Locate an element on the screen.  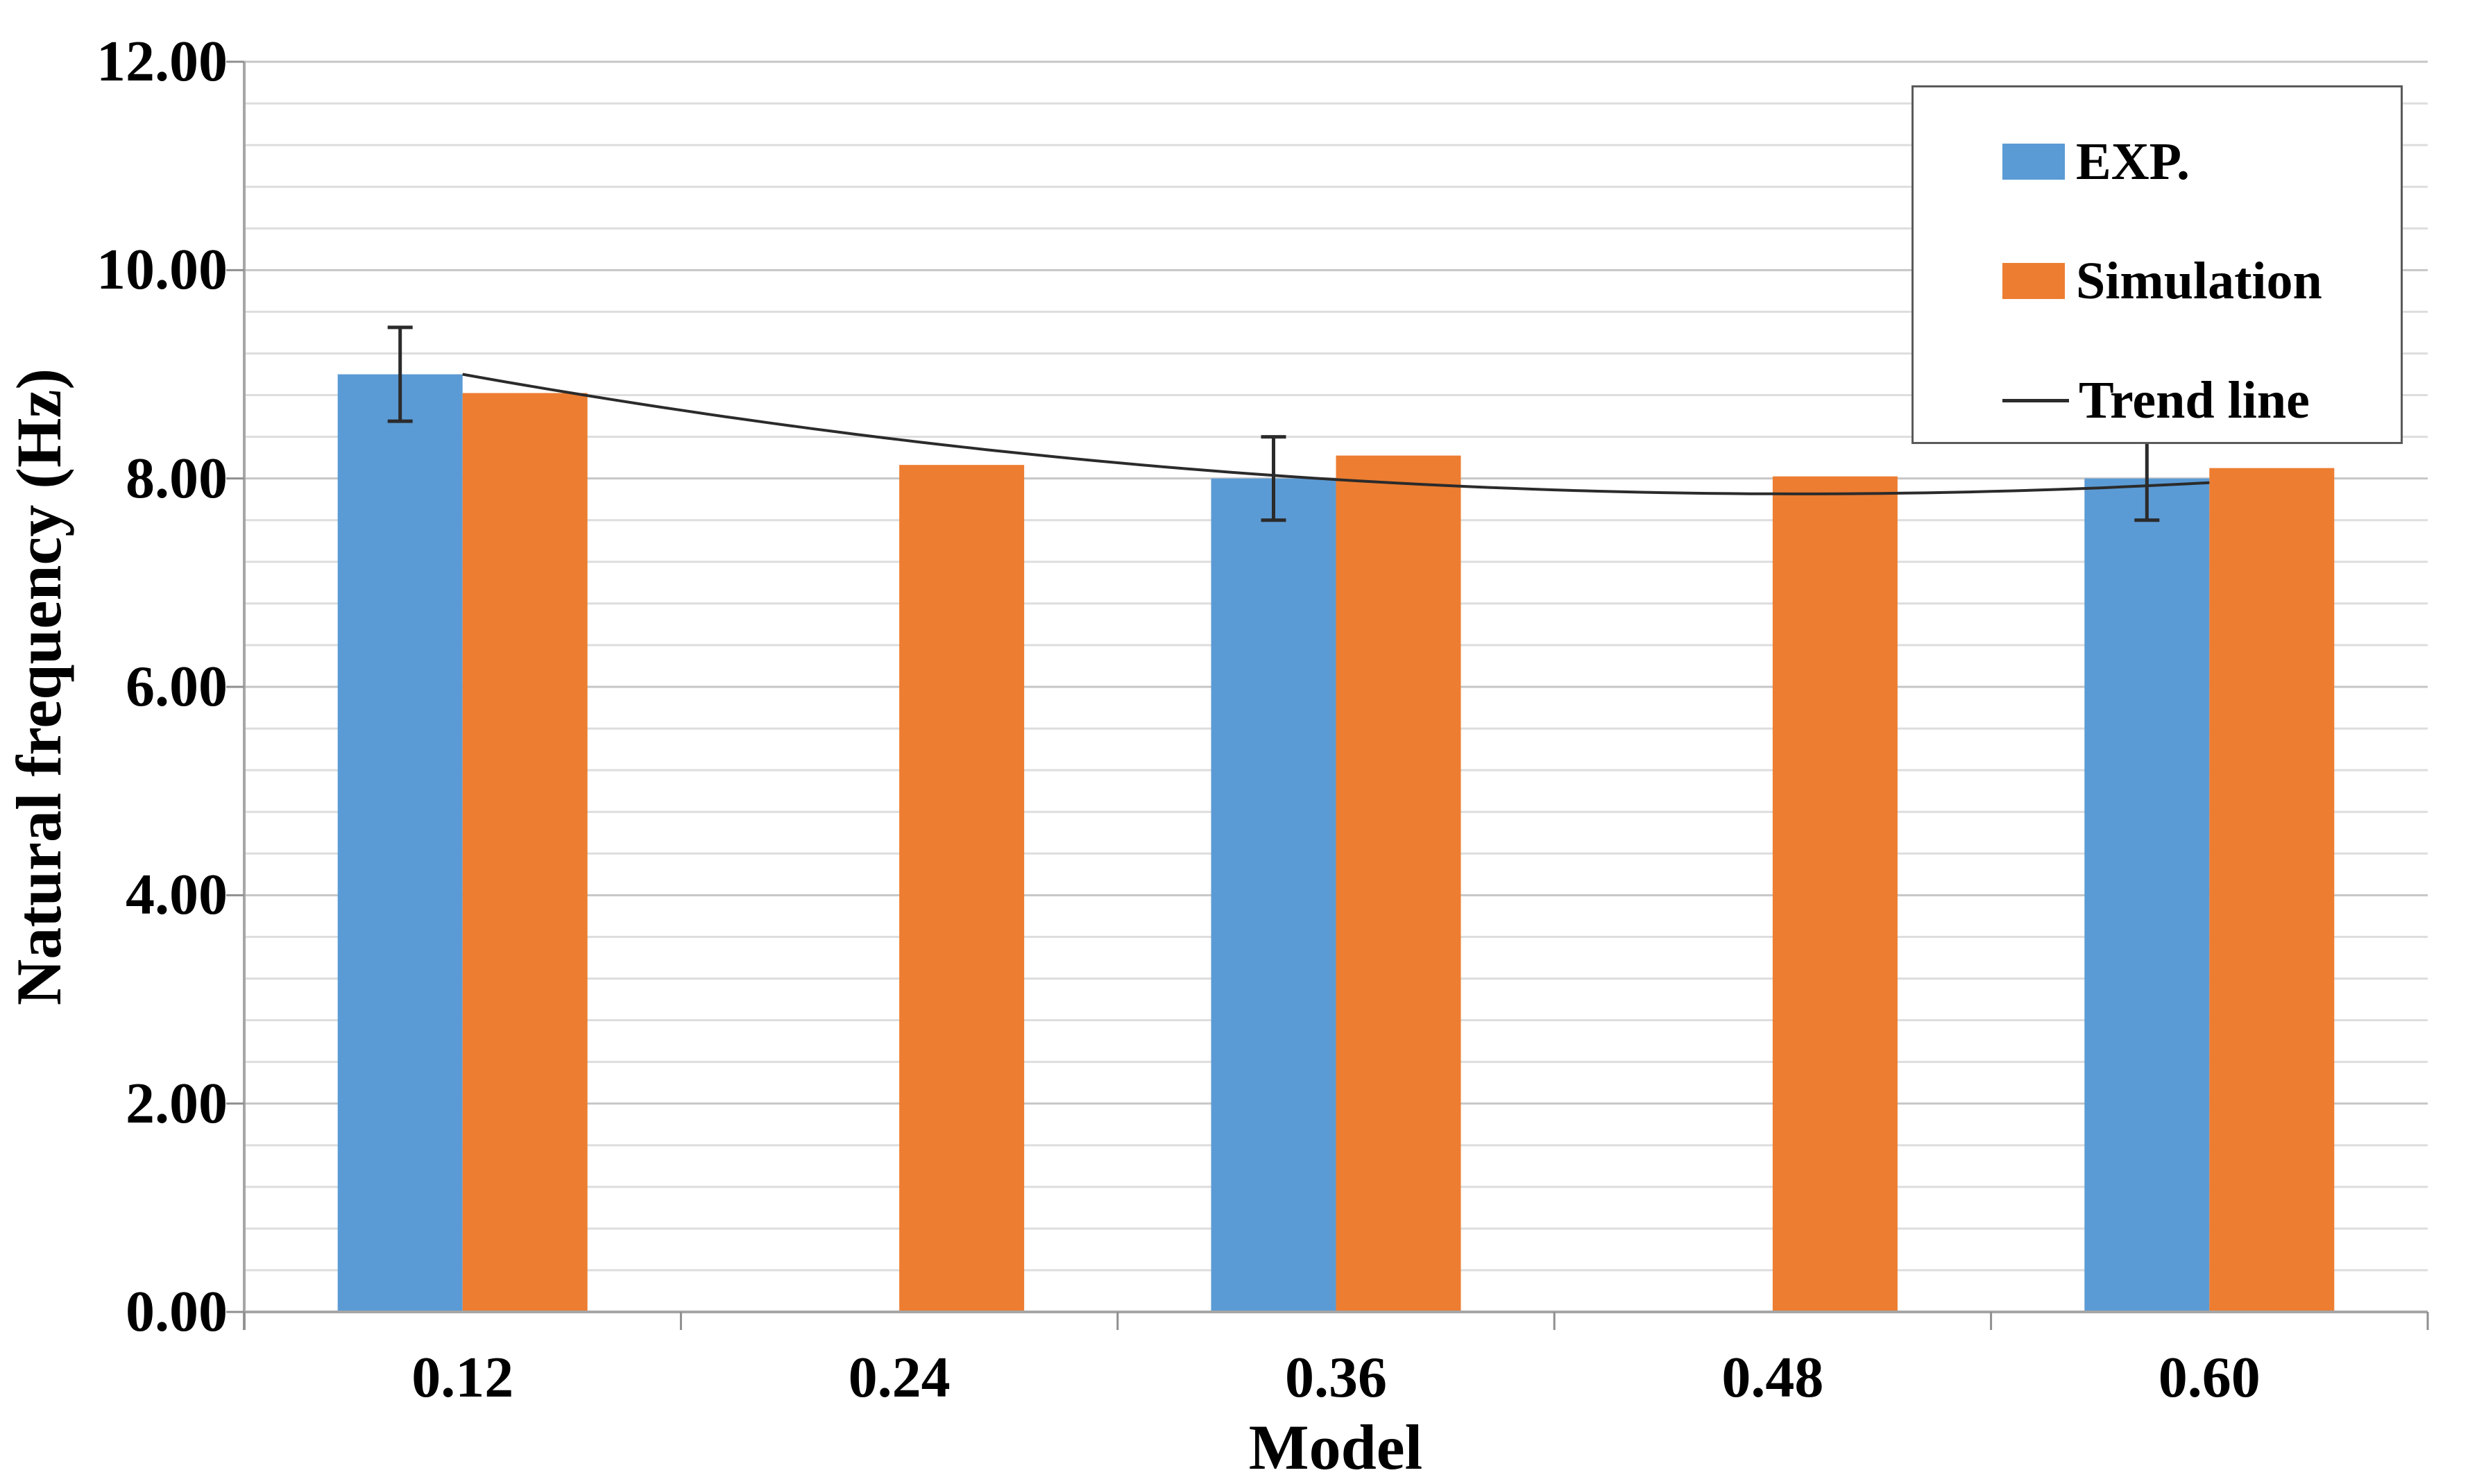
y-tick-label-0.00: 0.00 is located at coordinates (177, 1311).